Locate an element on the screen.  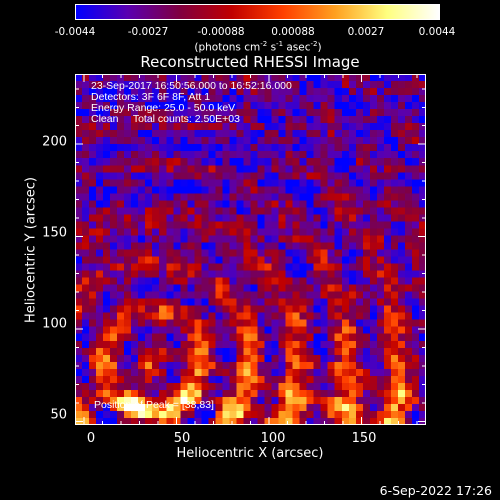
y-tick-label: 50 is located at coordinates (58, 415).